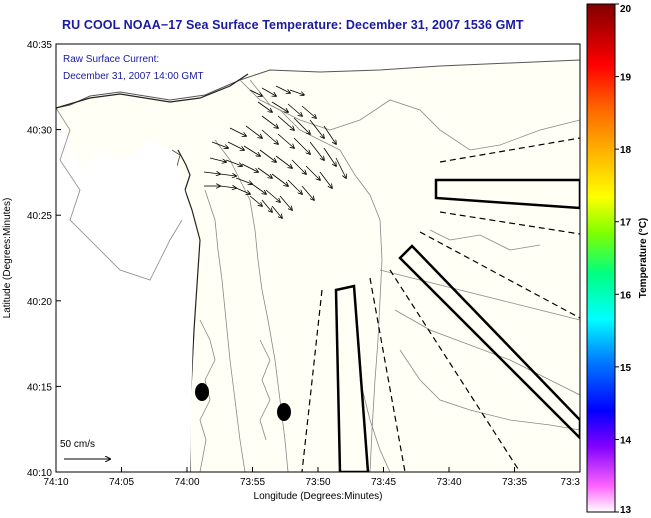  What do you see at coordinates (318, 496) in the screenshot?
I see `x-axis-label: Longitude (Degrees:Minutes)` at bounding box center [318, 496].